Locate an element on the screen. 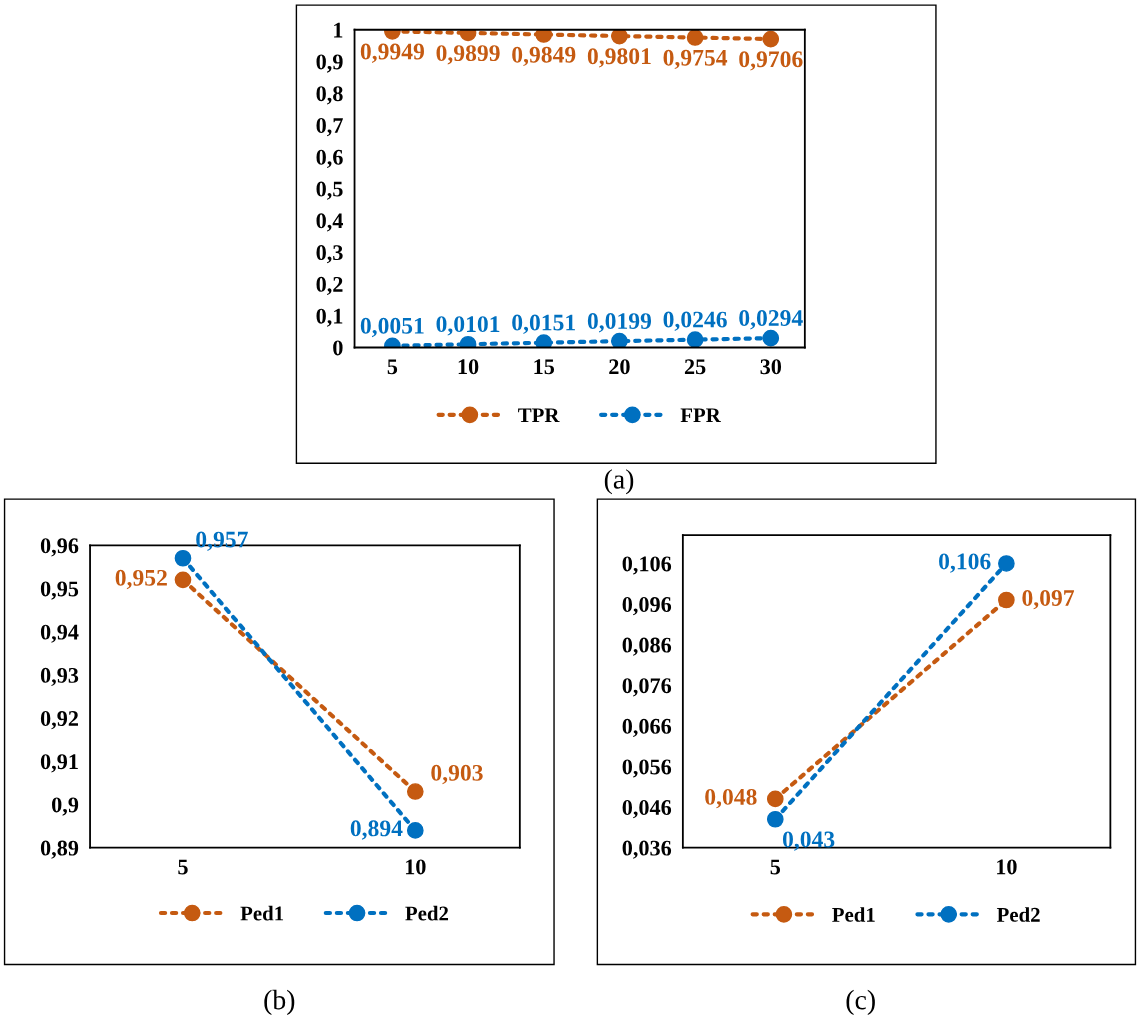 Image resolution: width=1140 pixels, height=1025 pixels. y-tick-label: 0,046 is located at coordinates (647, 809).